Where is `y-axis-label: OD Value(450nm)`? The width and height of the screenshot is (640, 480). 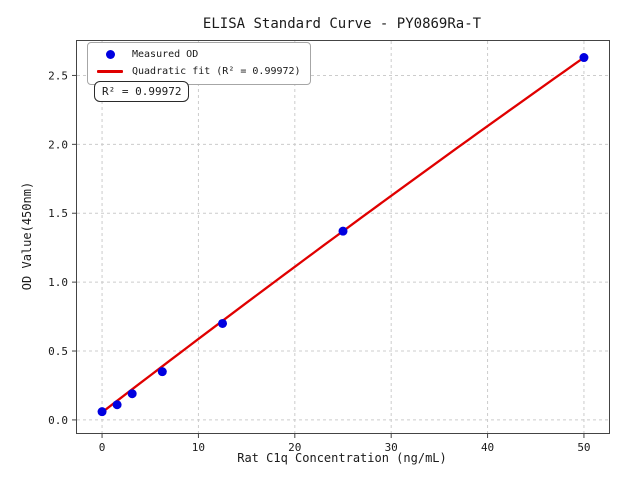
y-axis-label: OD Value(450nm) is located at coordinates (27, 236).